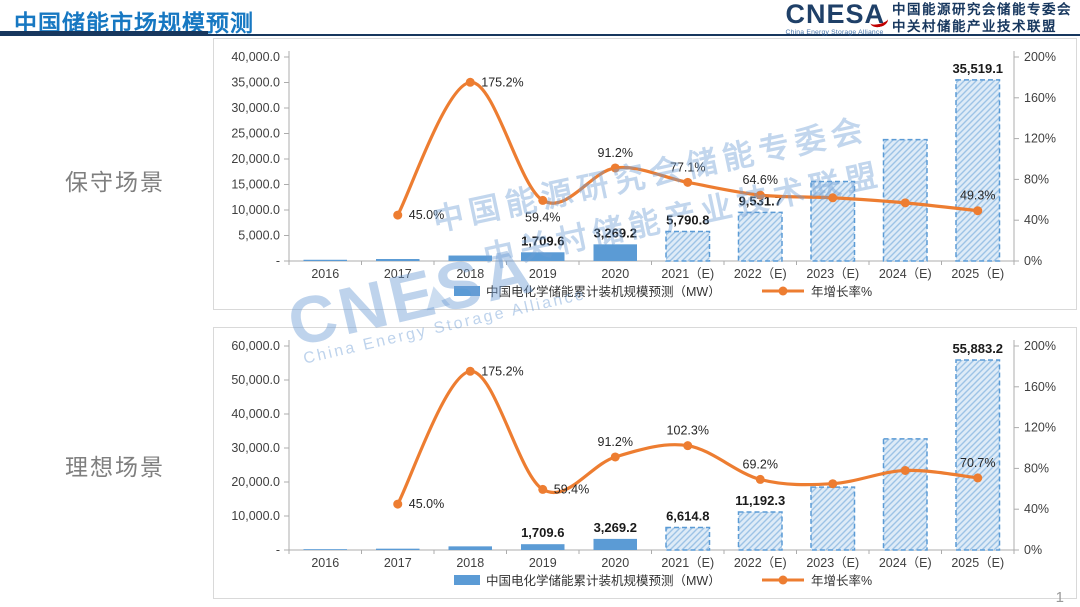 This screenshot has height=607, width=1080. What do you see at coordinates (1059, 597) in the screenshot?
I see `page-number: 1` at bounding box center [1059, 597].